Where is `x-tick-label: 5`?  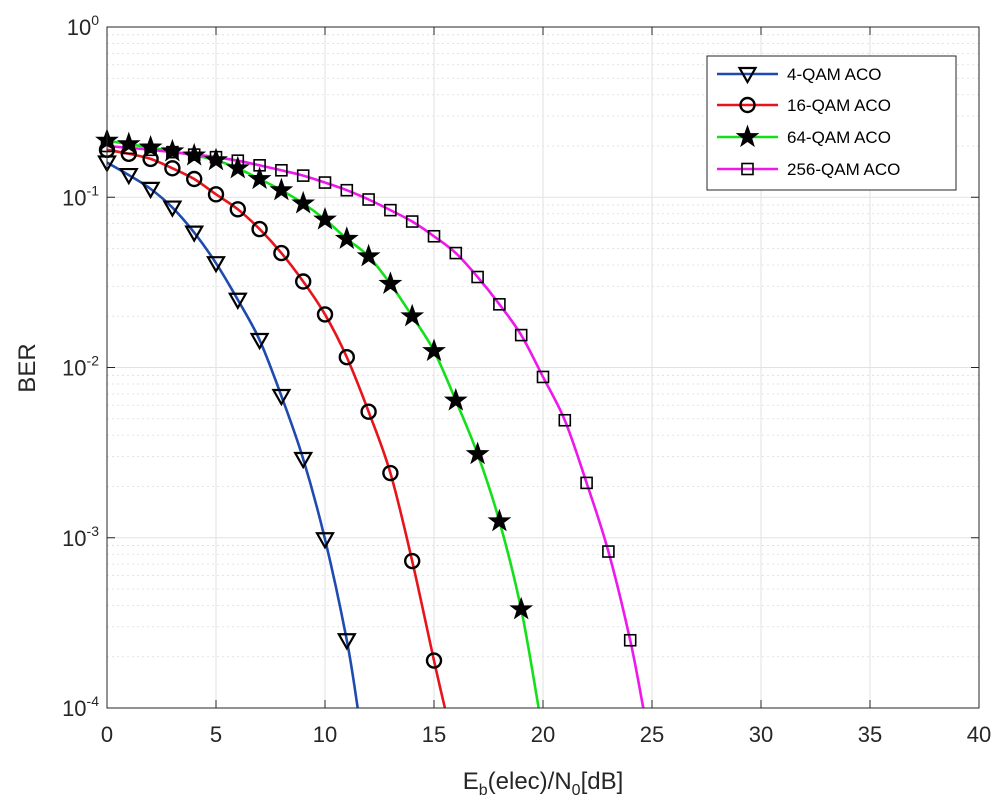 x-tick-label: 5 is located at coordinates (216, 734).